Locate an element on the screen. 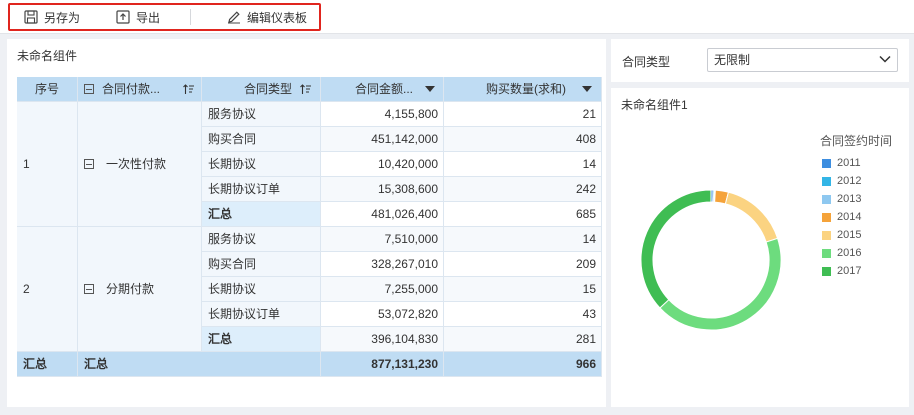  export-icon is located at coordinates (123, 17).